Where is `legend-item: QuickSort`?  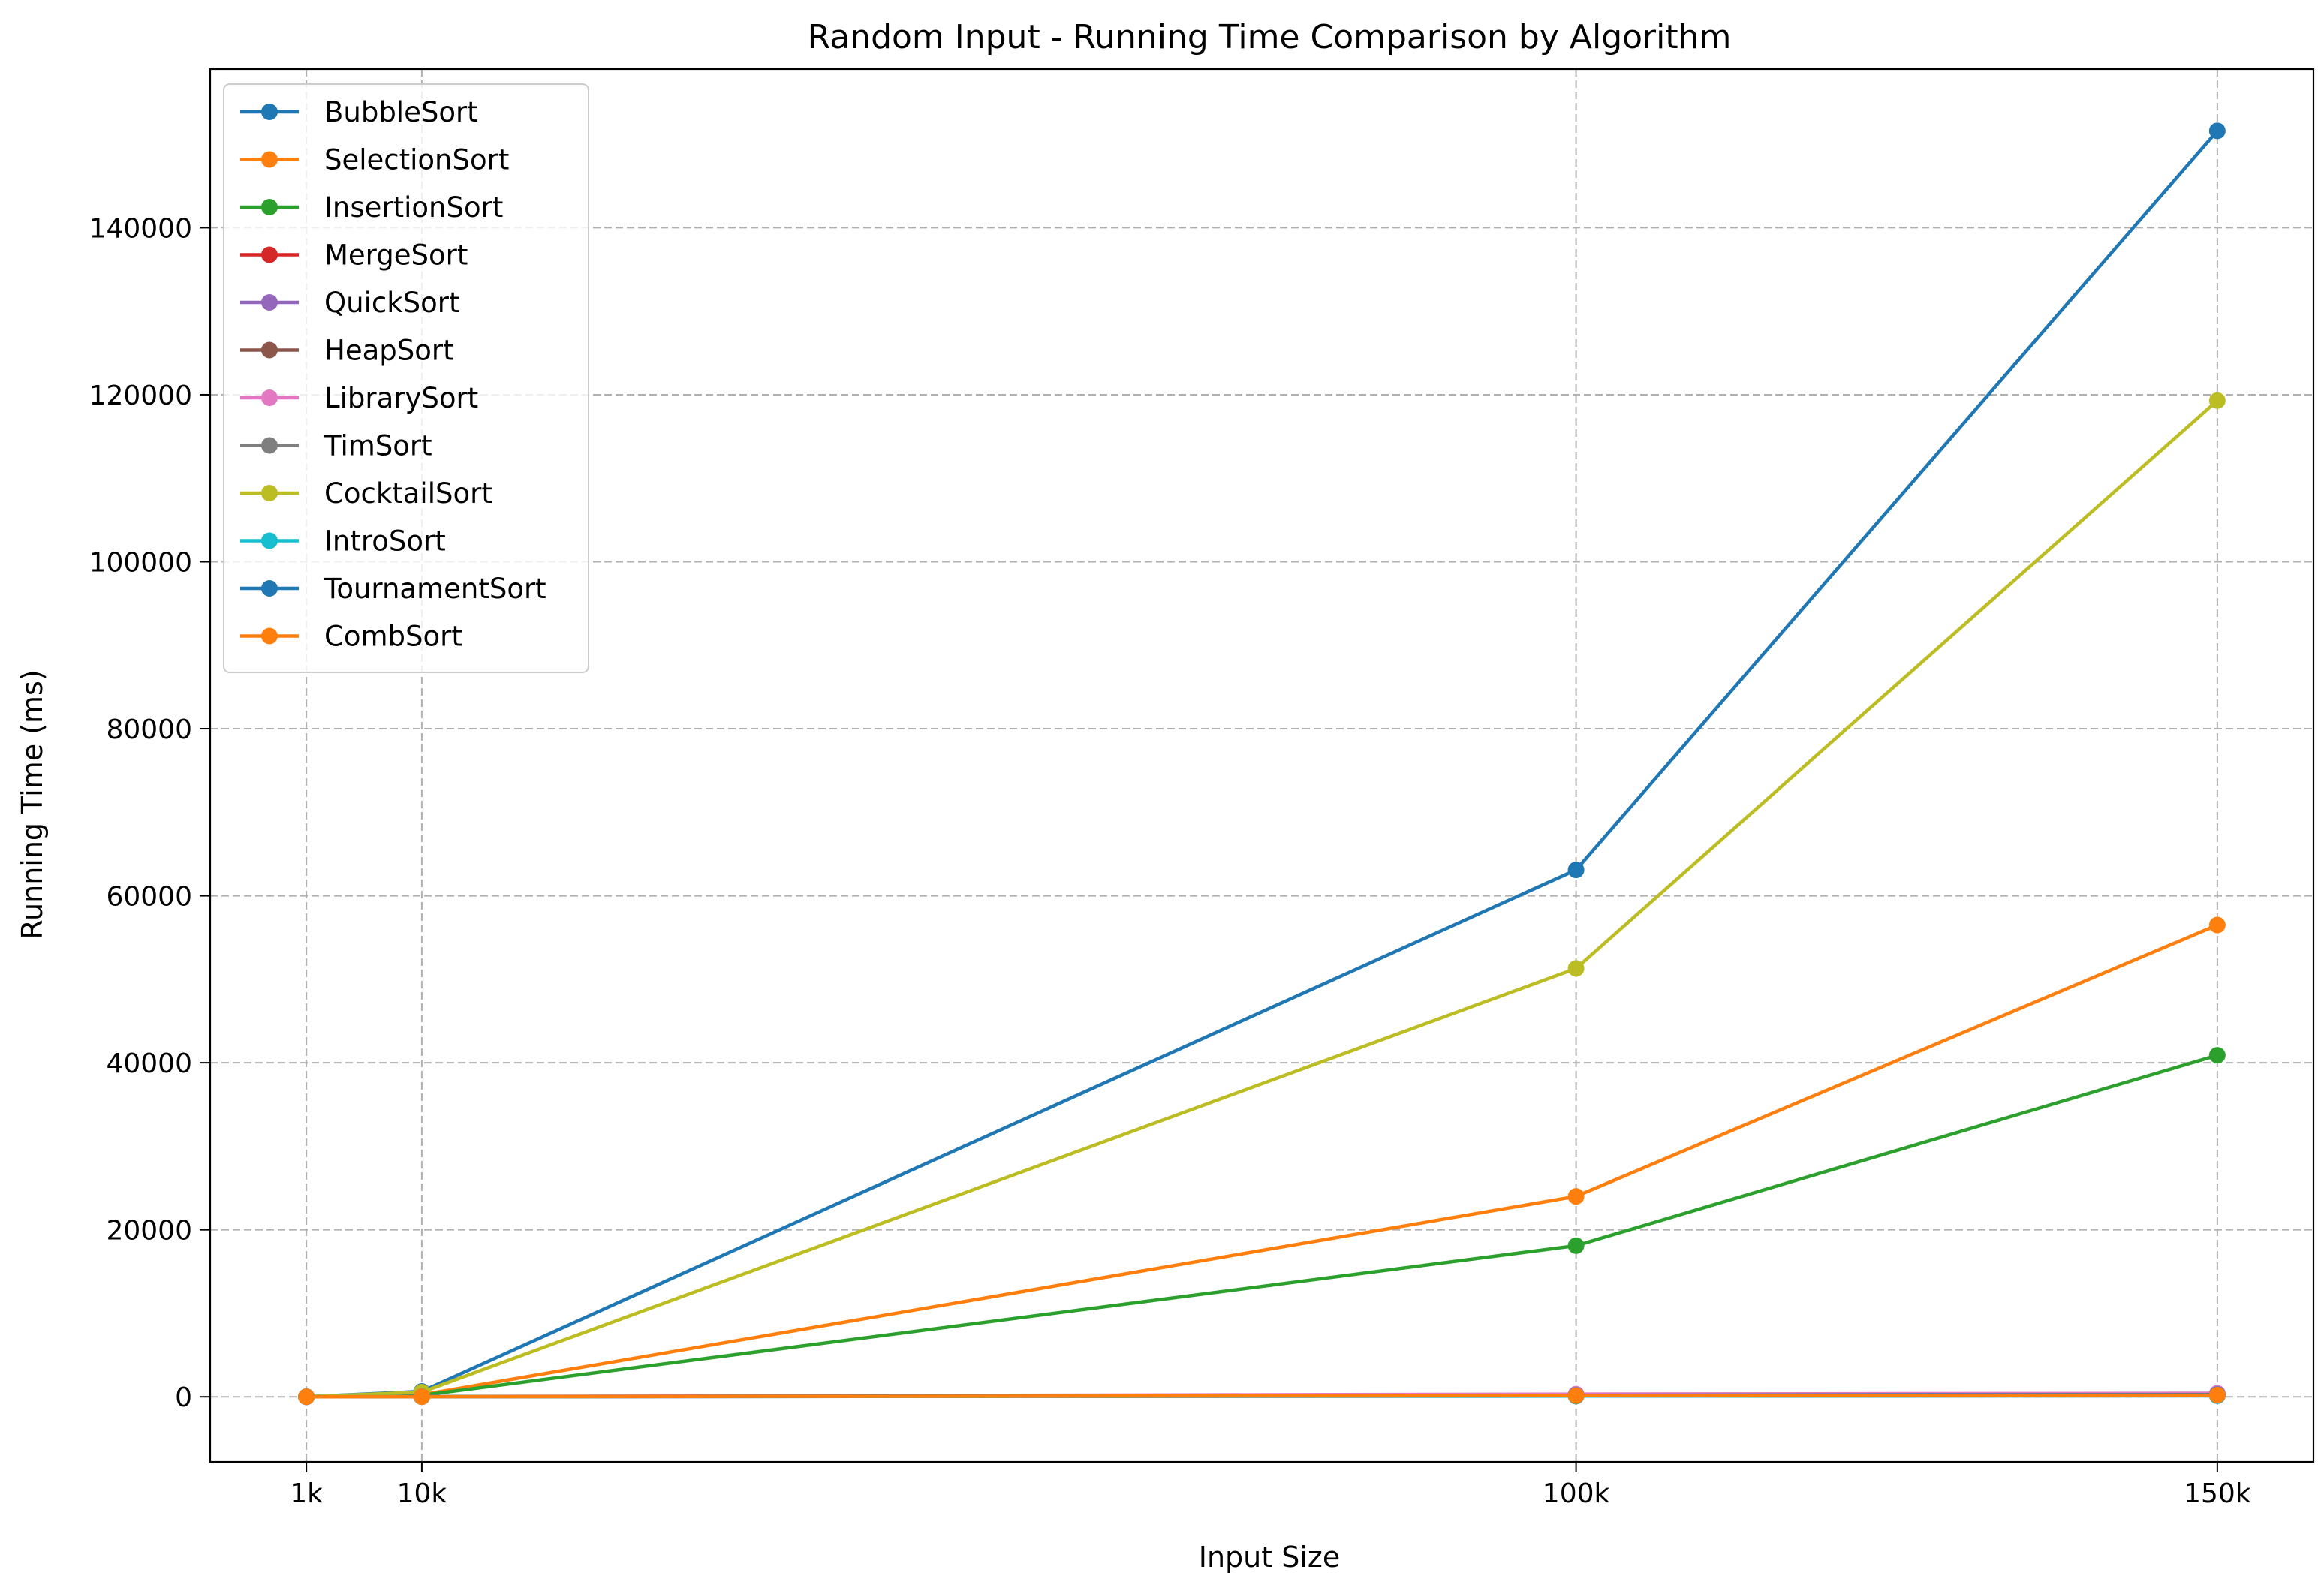
legend-item: QuickSort is located at coordinates (349, 303).